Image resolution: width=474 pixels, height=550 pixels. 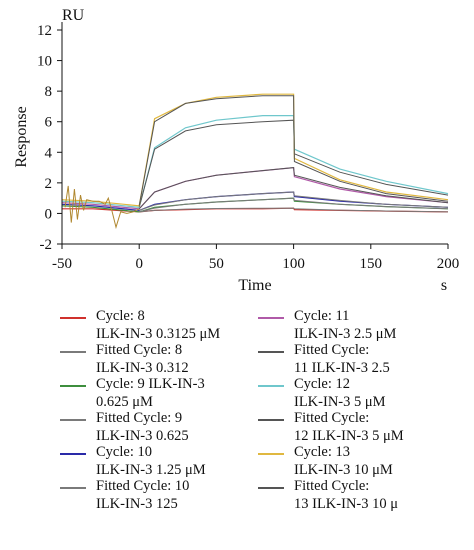 I want to click on x-tick-label: 150, so click(x=371, y=264).